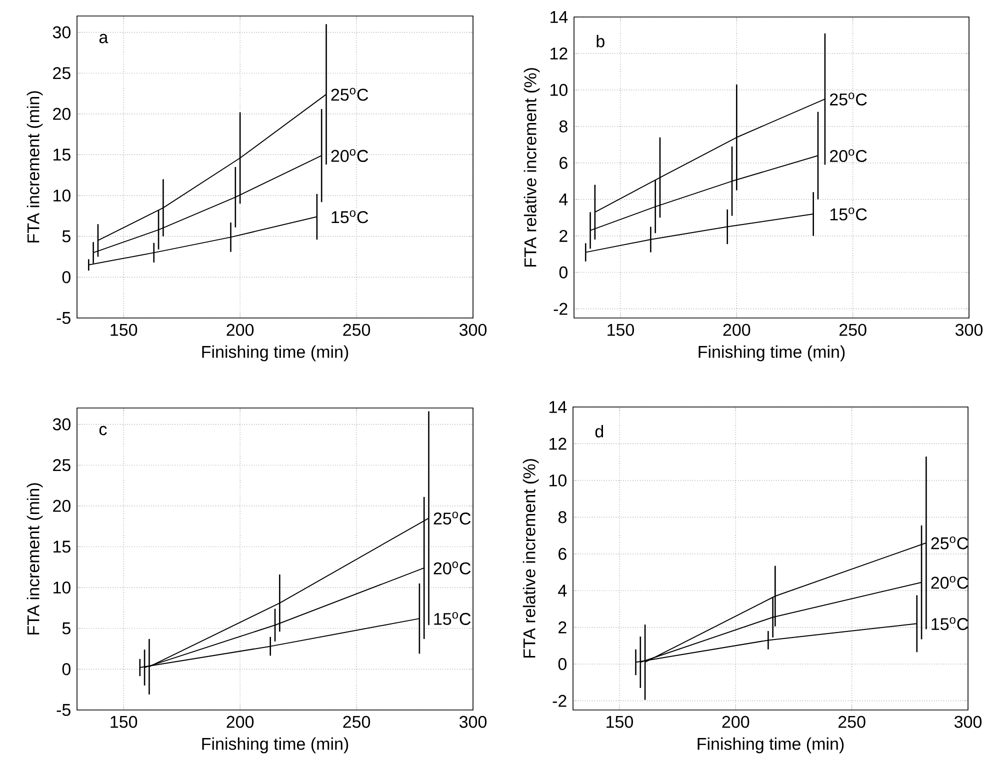 The height and width of the screenshot is (763, 998). What do you see at coordinates (600, 41) in the screenshot?
I see `annotation: b` at bounding box center [600, 41].